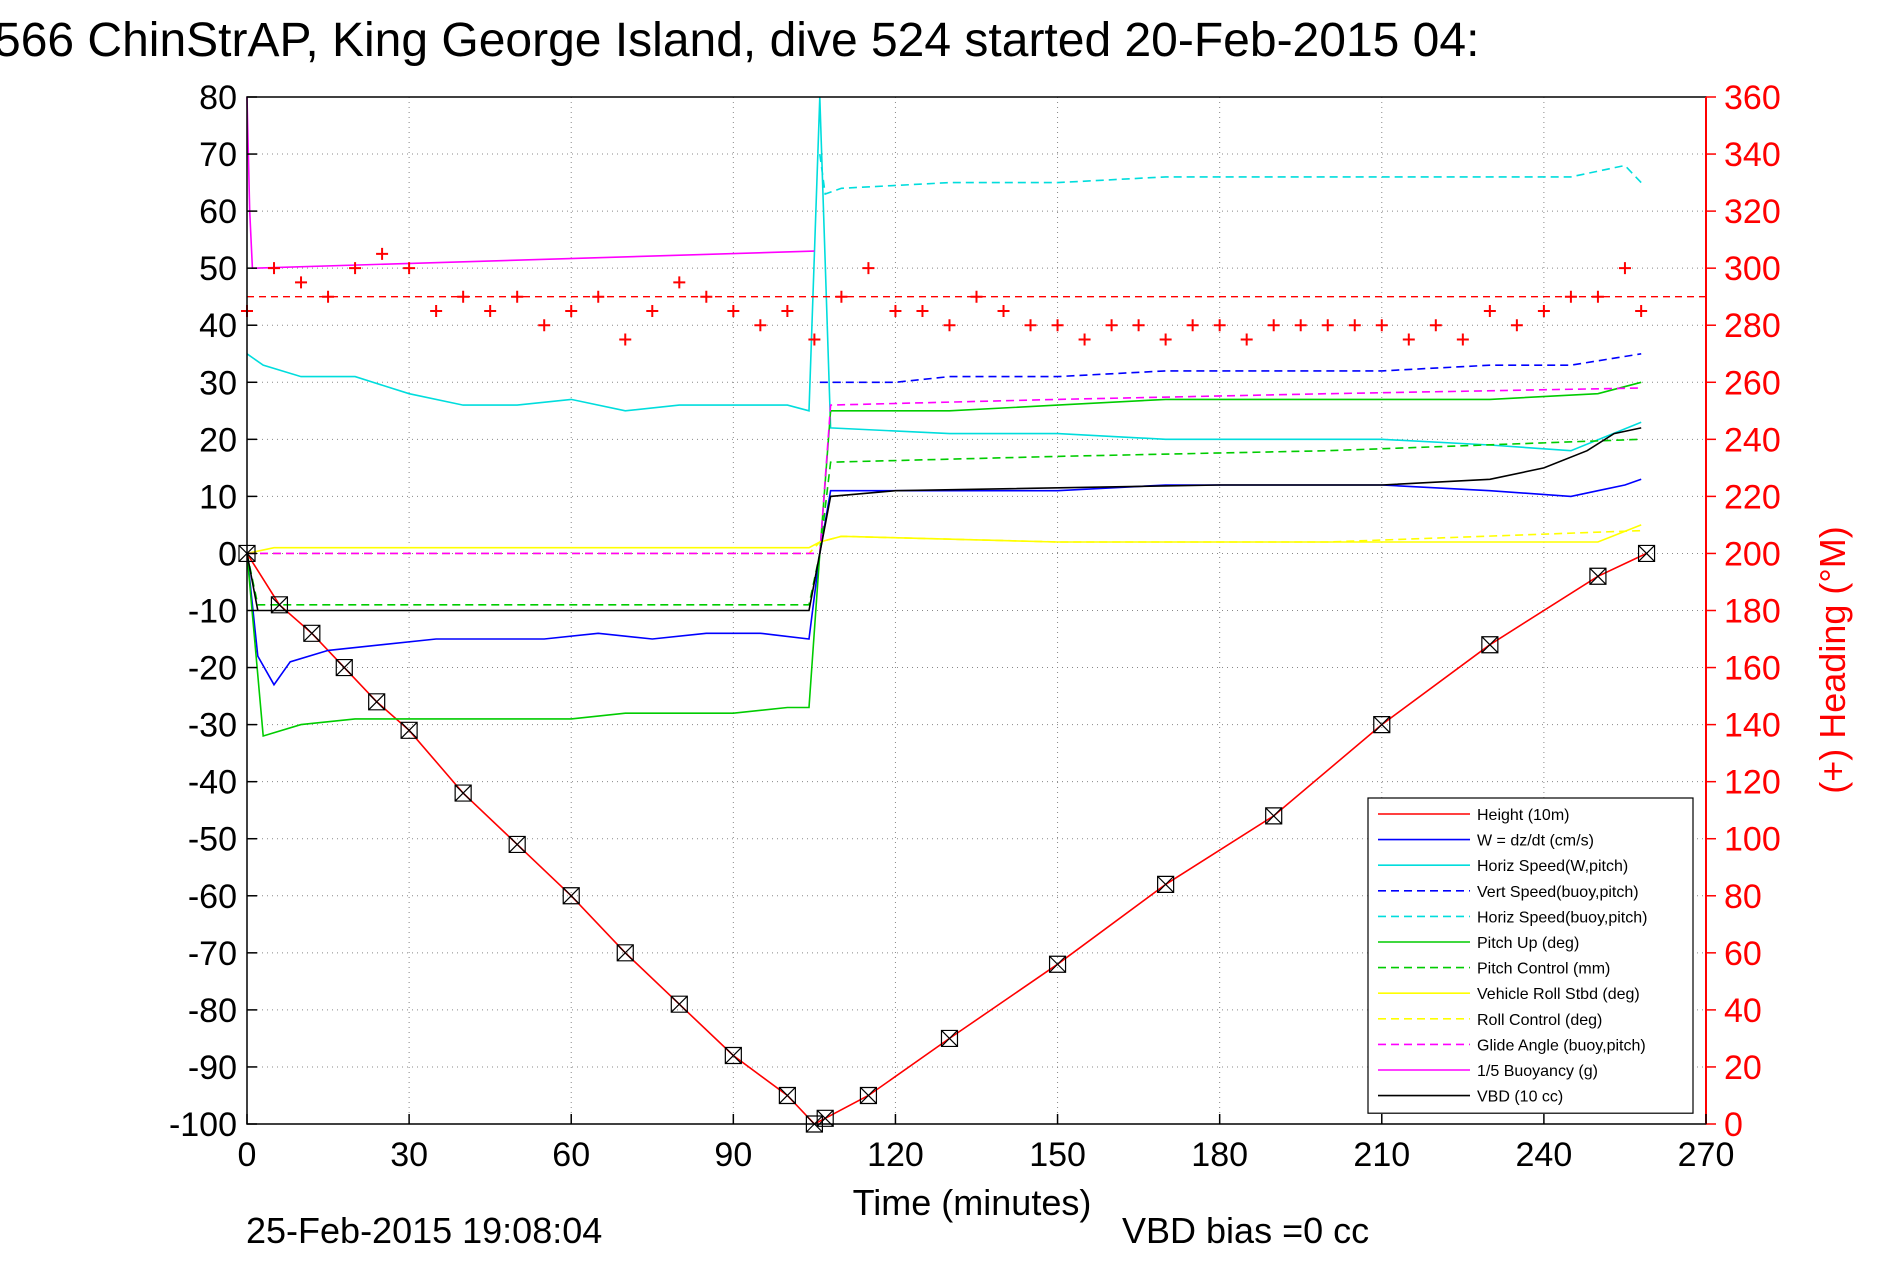  I want to click on x-tick-label: 210, so click(1381, 1155).